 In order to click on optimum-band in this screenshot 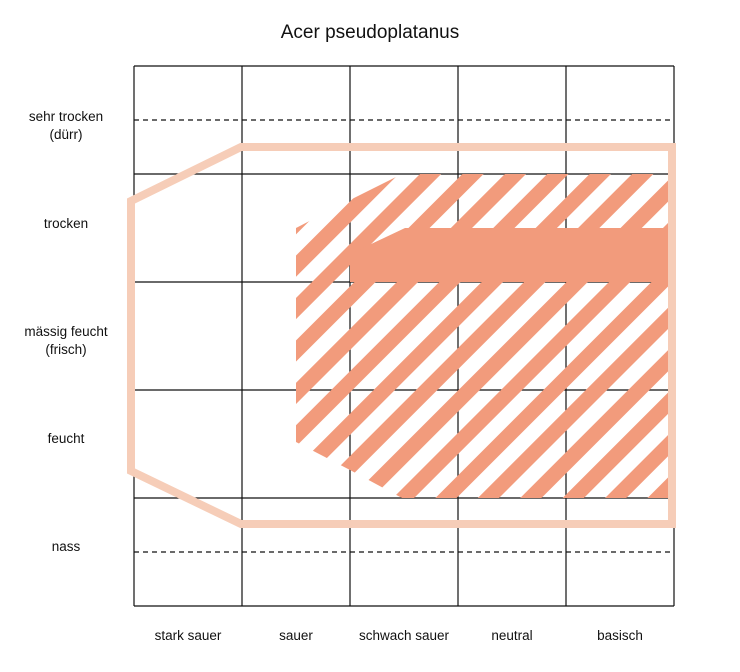, I will do `click(512, 255)`.